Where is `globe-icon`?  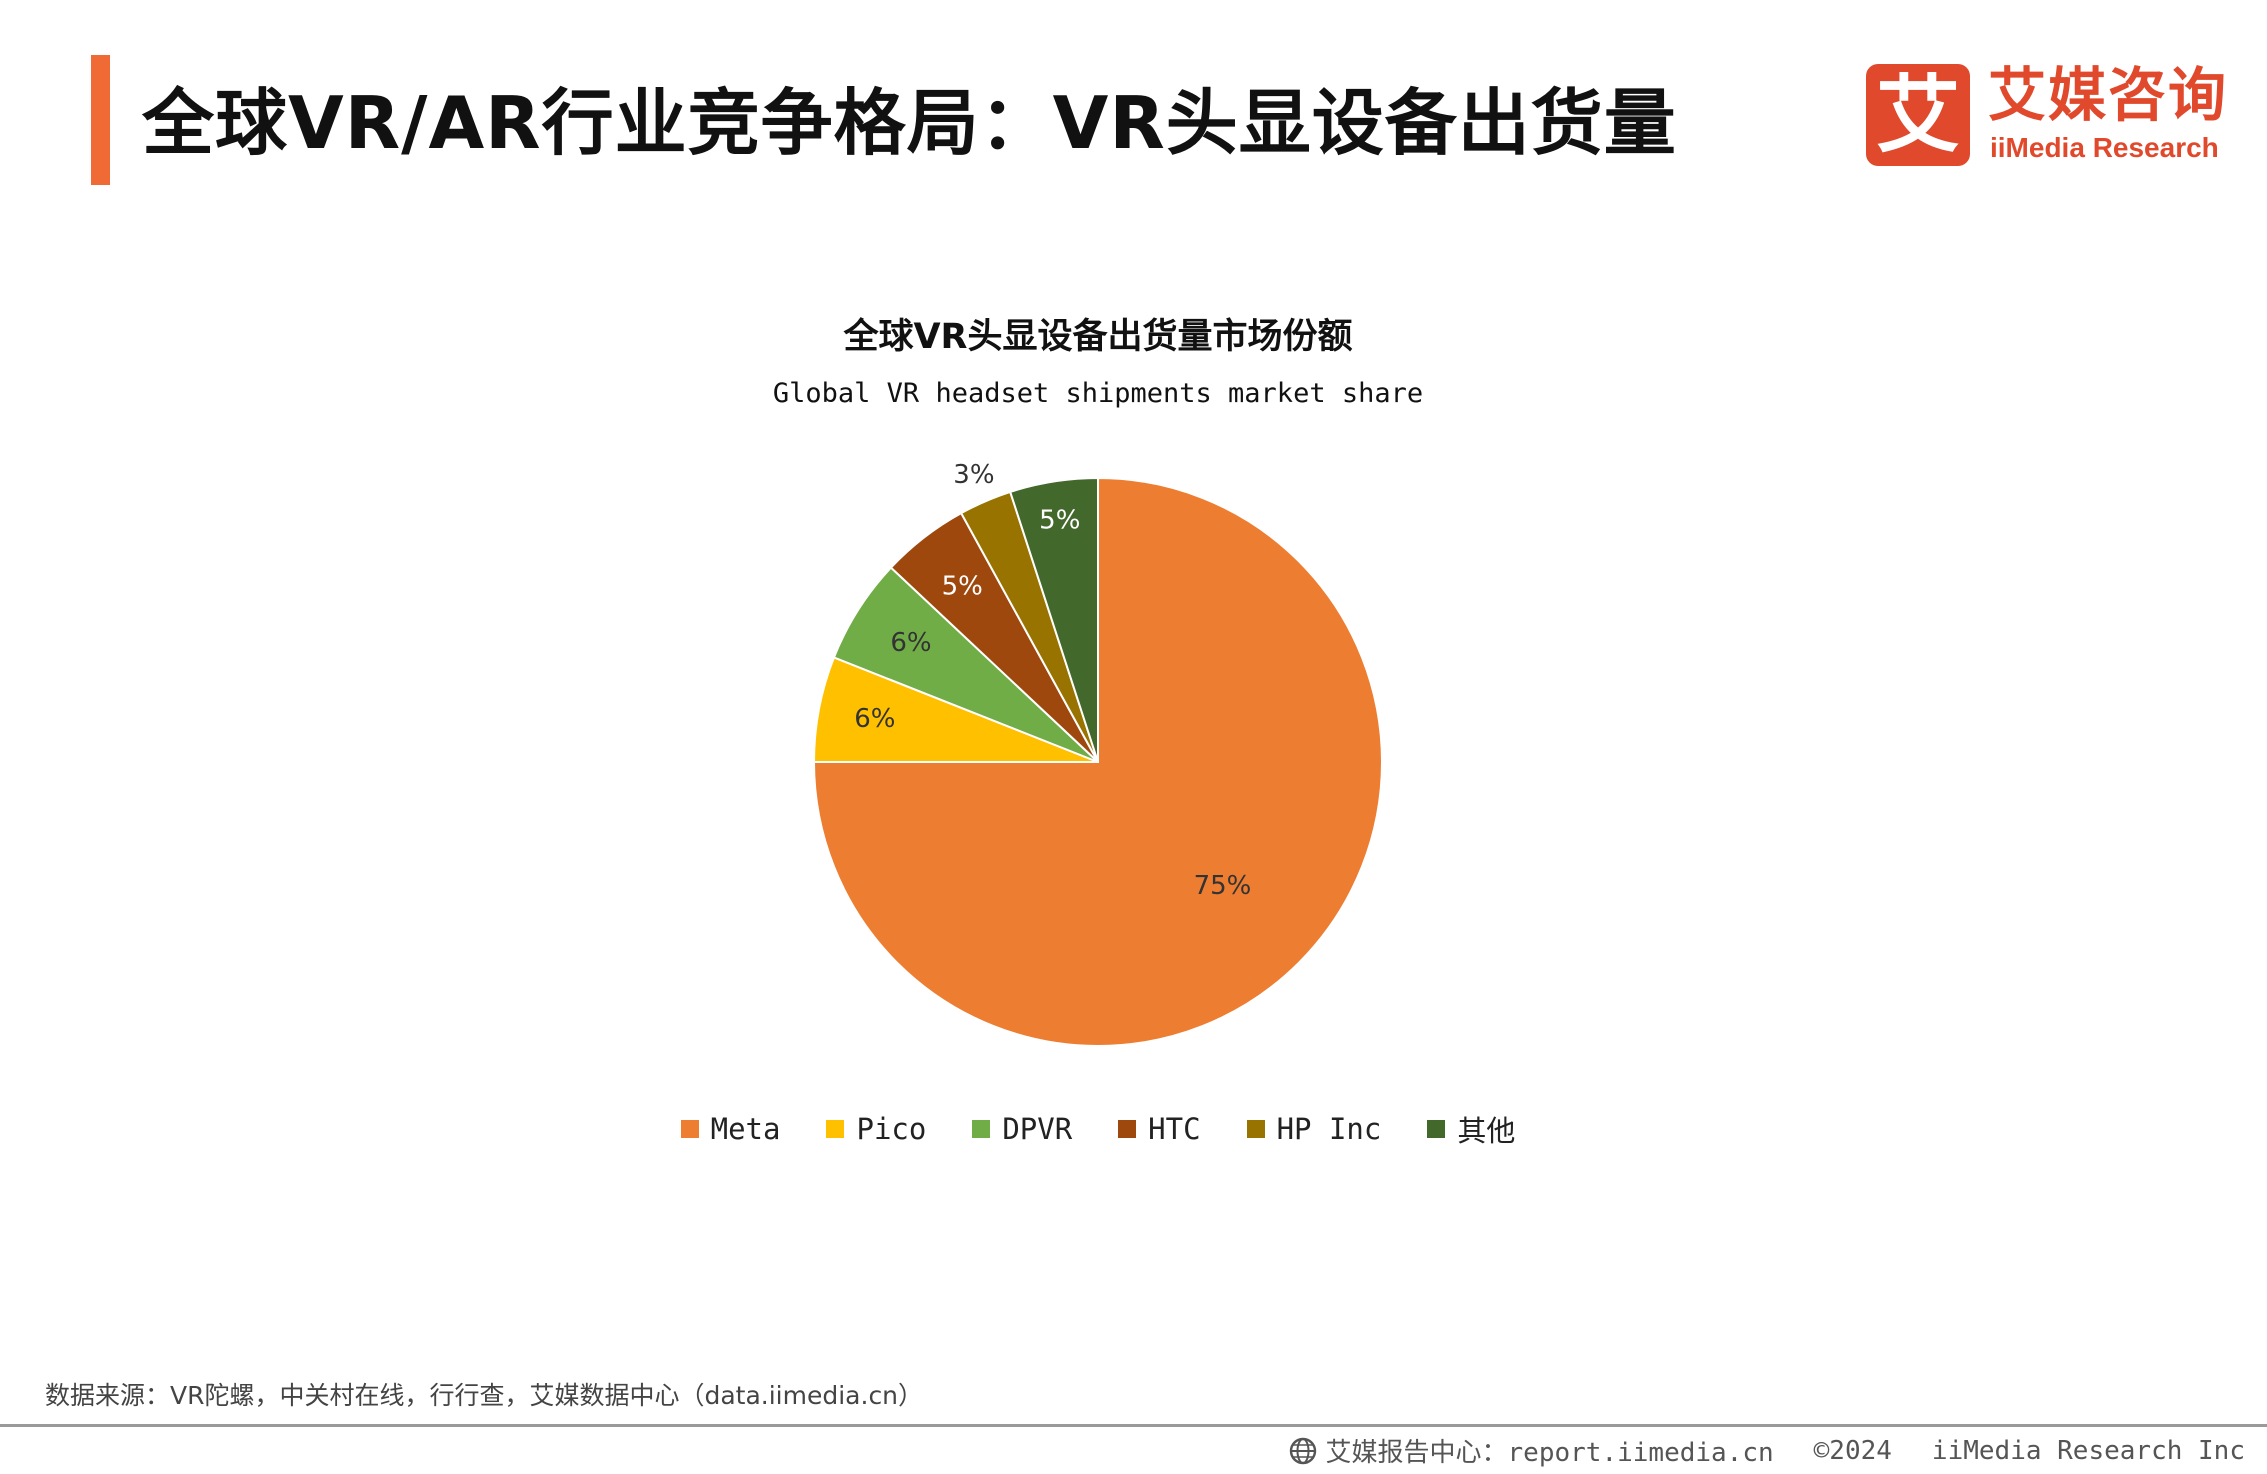 globe-icon is located at coordinates (1302, 1450).